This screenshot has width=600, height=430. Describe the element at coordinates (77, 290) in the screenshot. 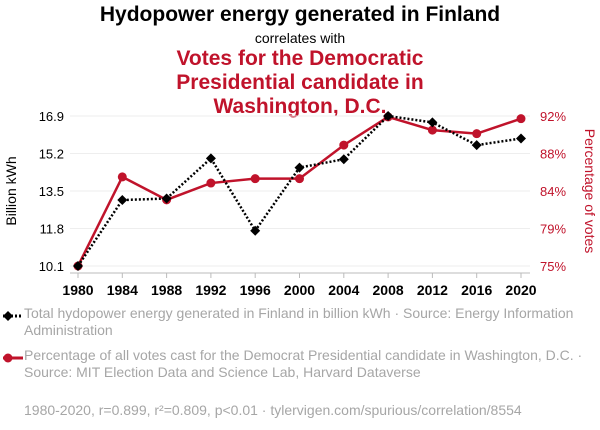

I see `x-tick-label: 1980` at that location.